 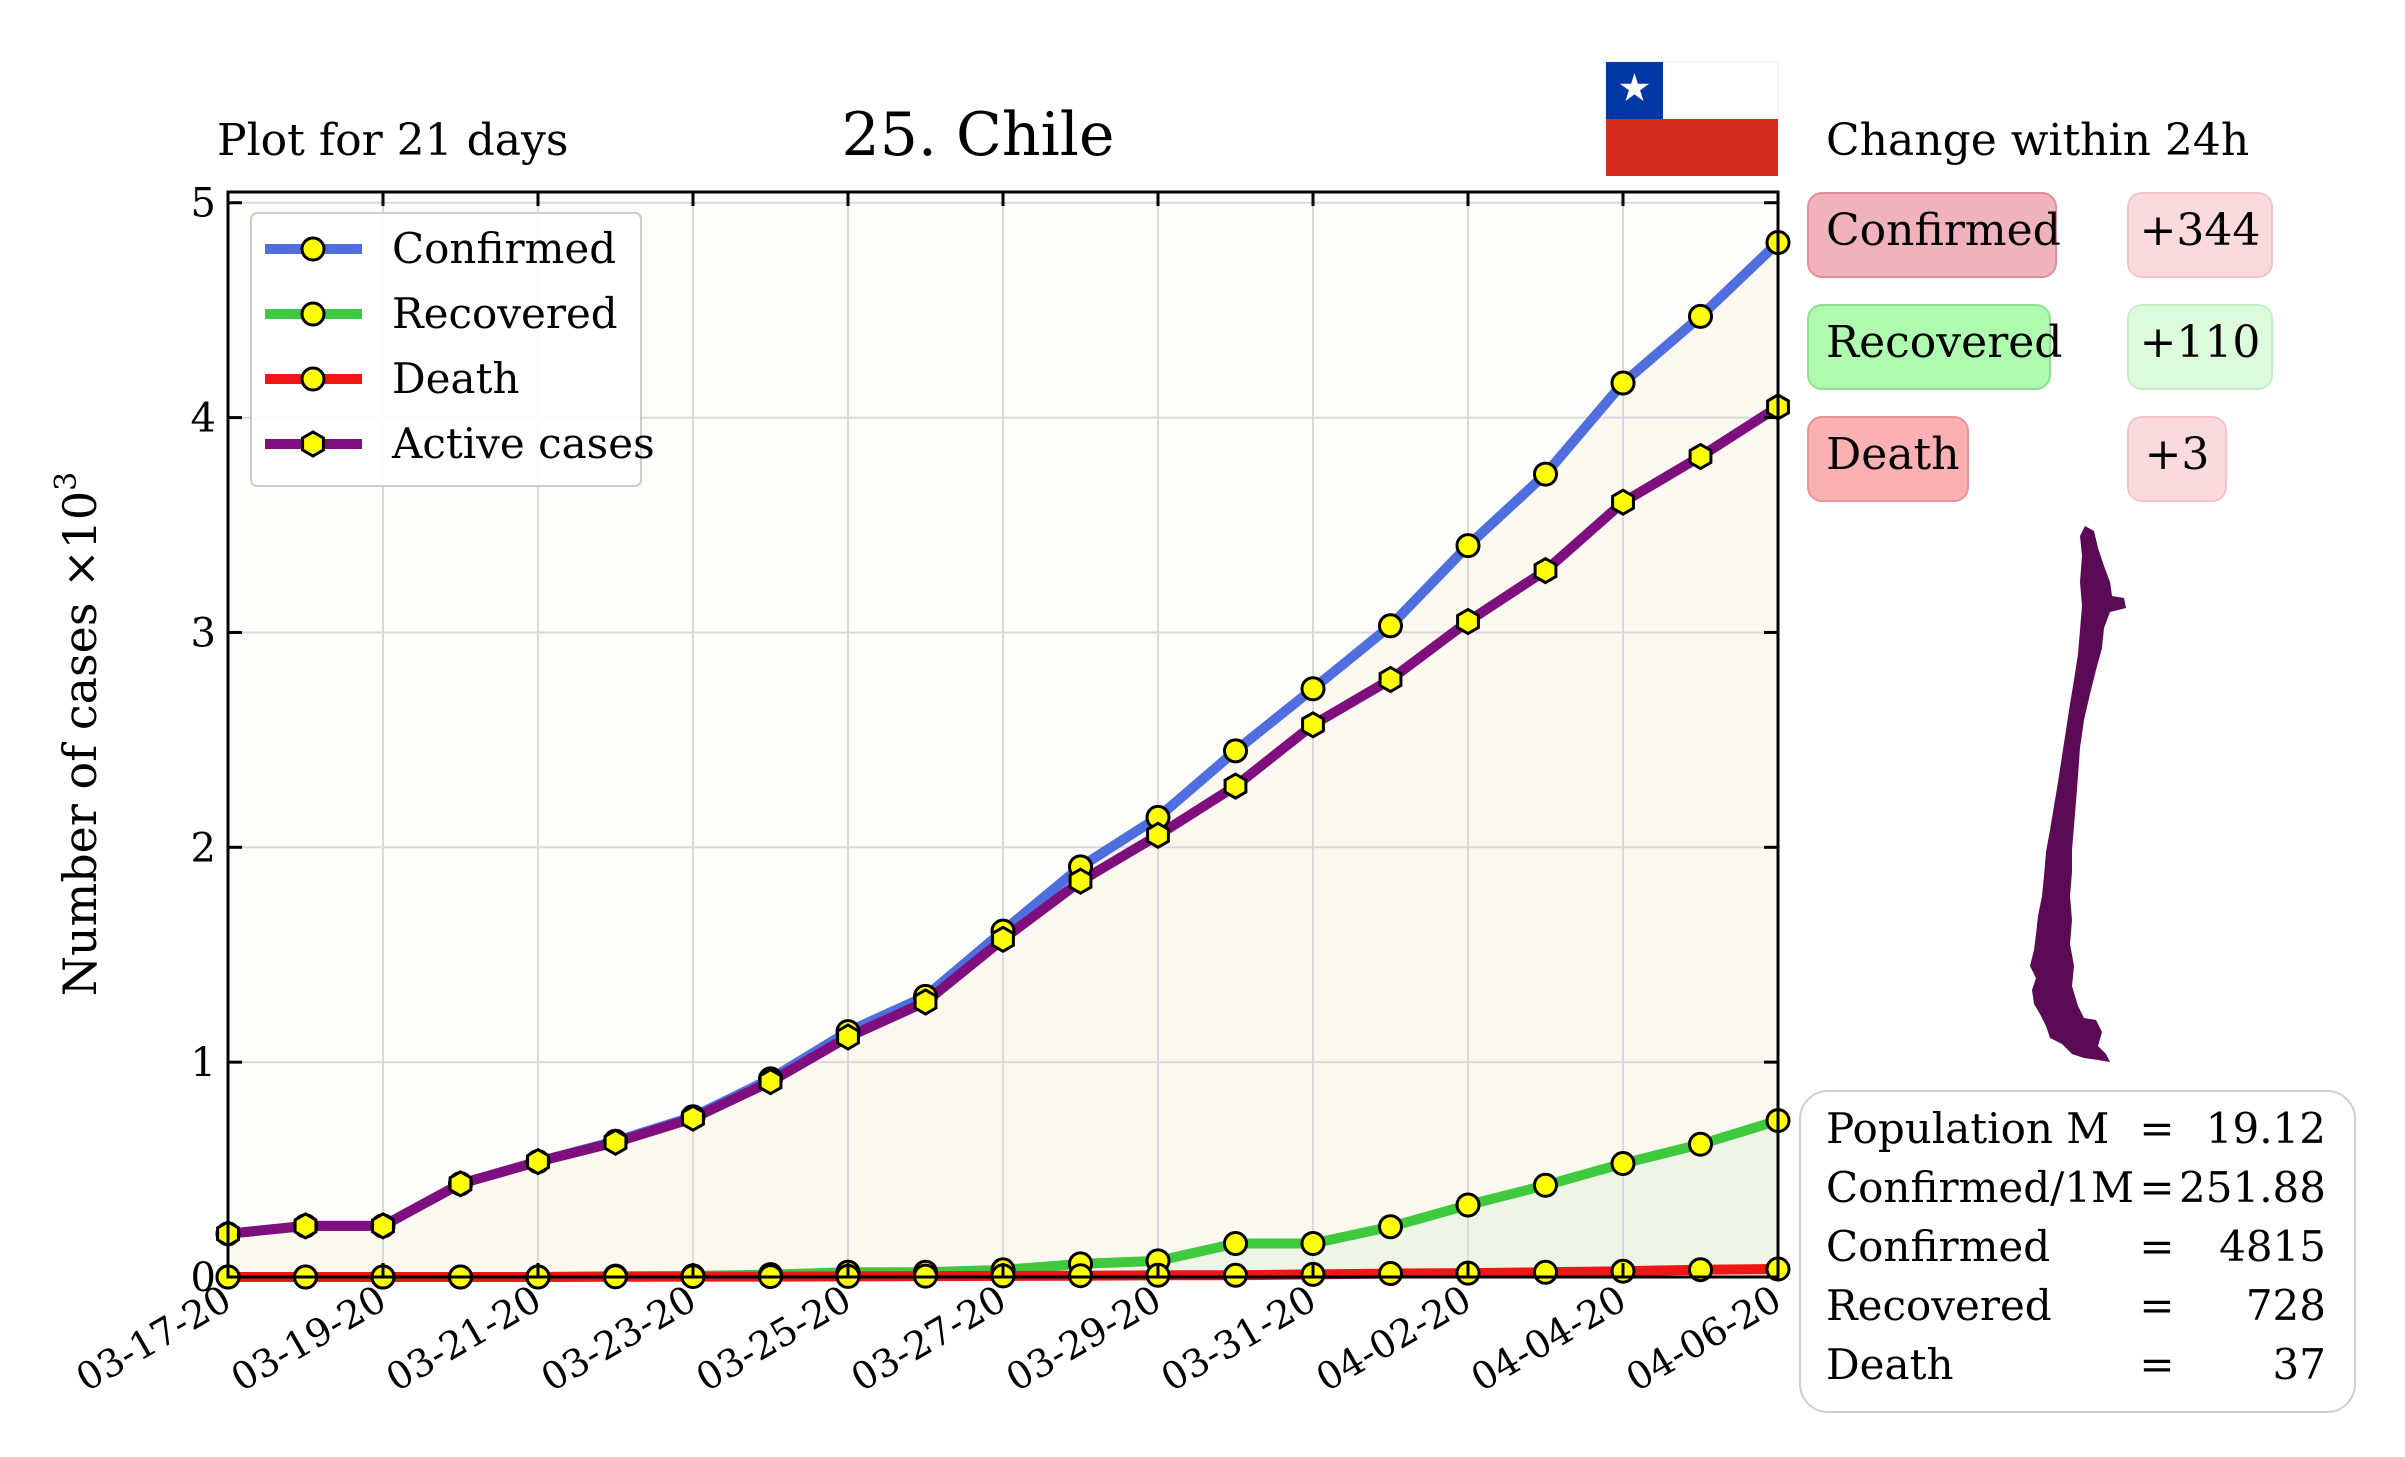 What do you see at coordinates (1939, 1305) in the screenshot?
I see `stats-label: Recovered` at bounding box center [1939, 1305].